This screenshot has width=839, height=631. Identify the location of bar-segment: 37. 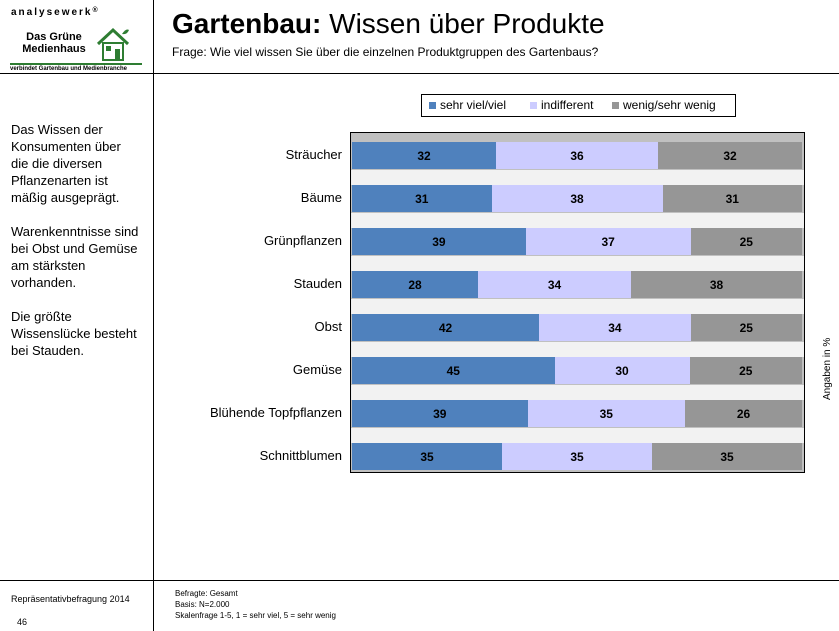
(608, 241).